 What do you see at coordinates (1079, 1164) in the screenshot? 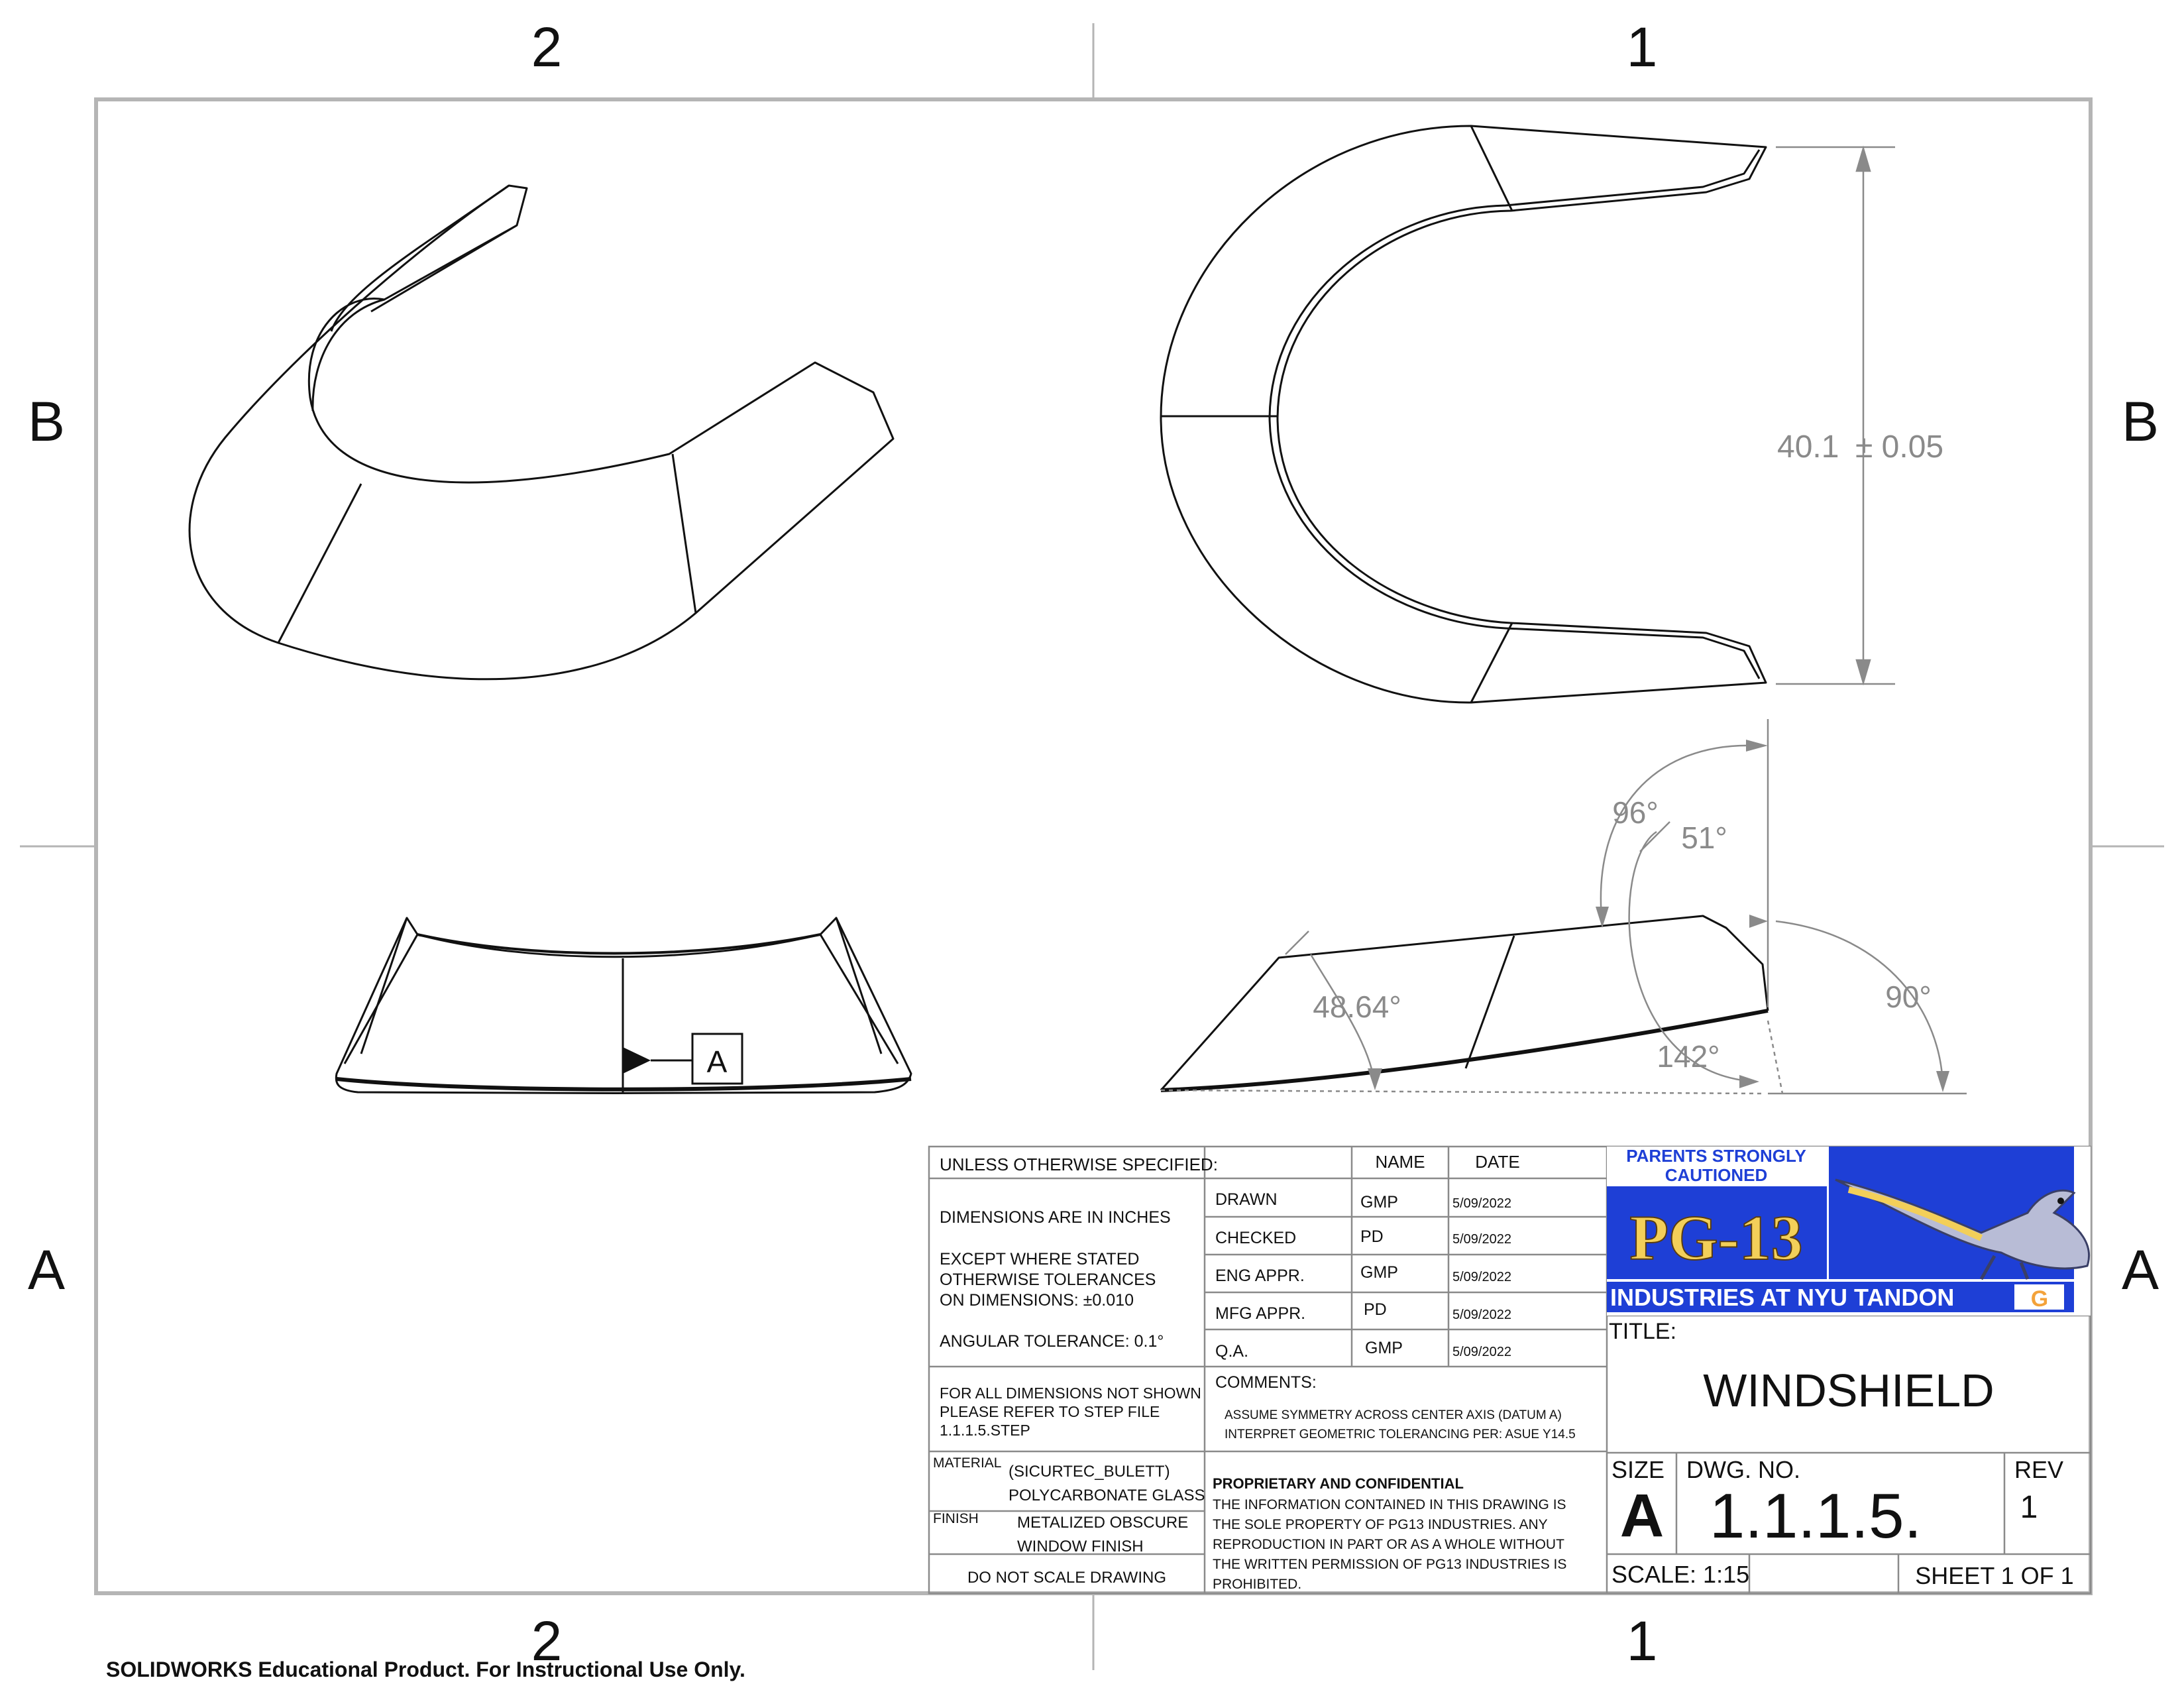
I see `unless-specified-text: UNLESS OTHERWISE SPECIFIED:` at bounding box center [1079, 1164].